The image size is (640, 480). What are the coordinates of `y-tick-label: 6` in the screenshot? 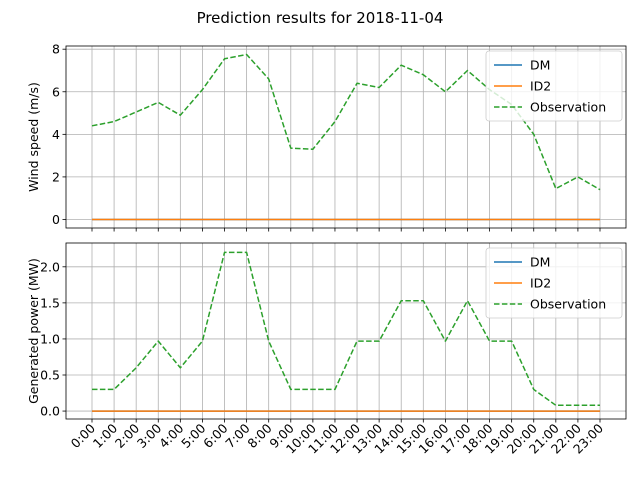 It's located at (56, 91).